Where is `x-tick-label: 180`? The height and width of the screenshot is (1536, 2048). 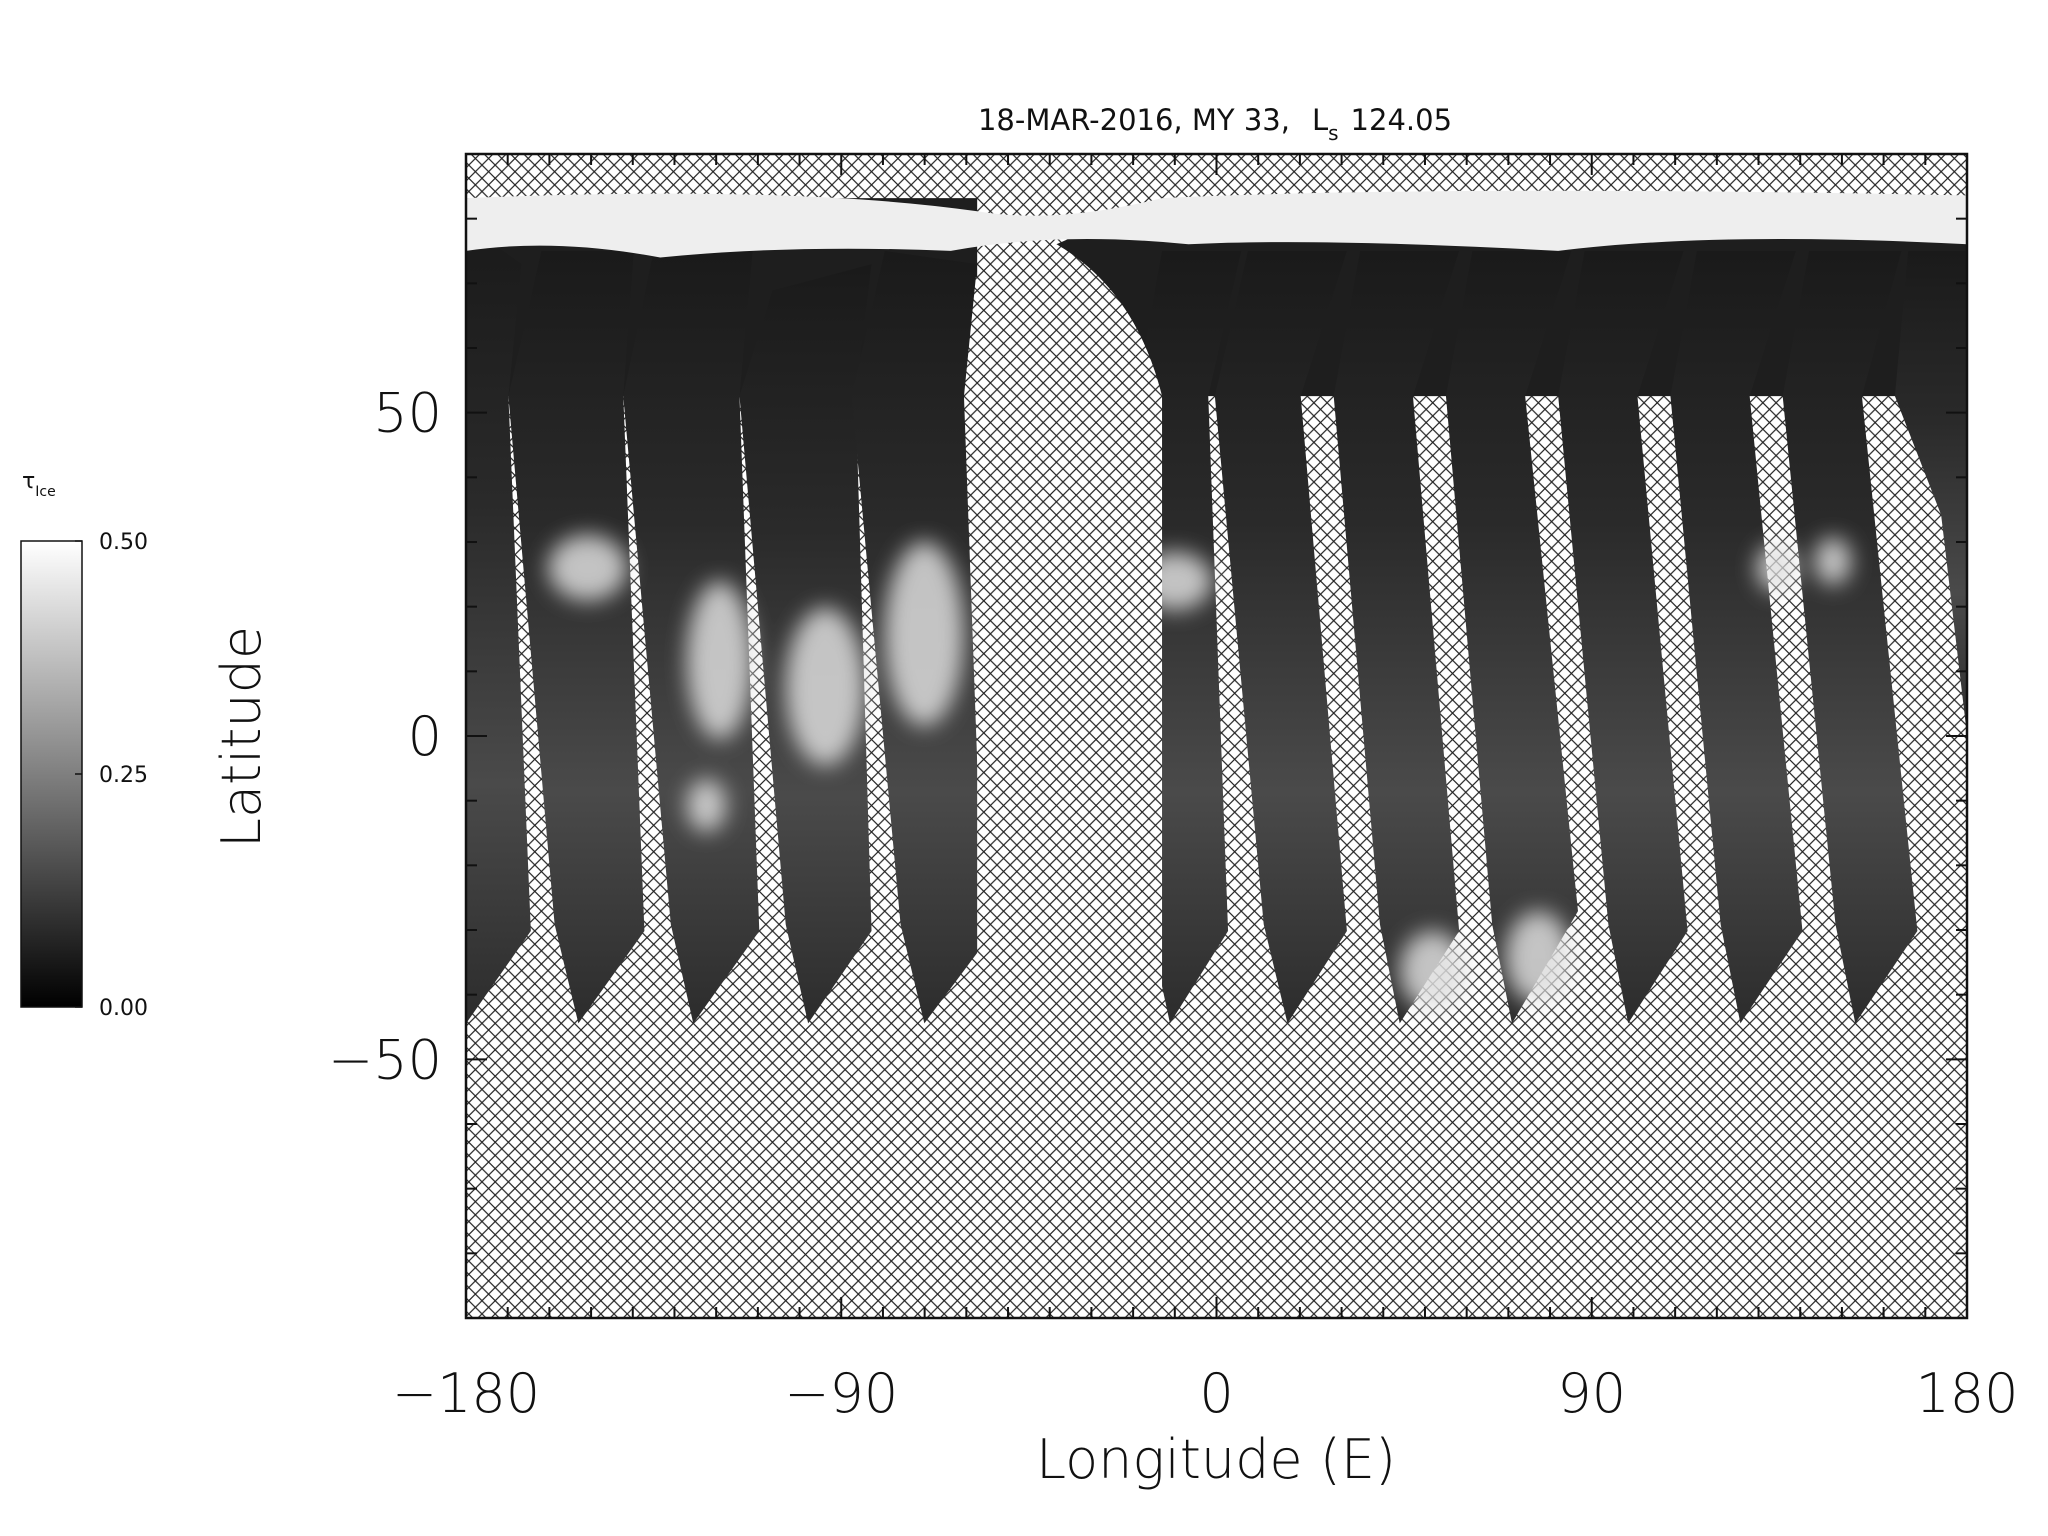 x-tick-label: 180 is located at coordinates (1966, 1393).